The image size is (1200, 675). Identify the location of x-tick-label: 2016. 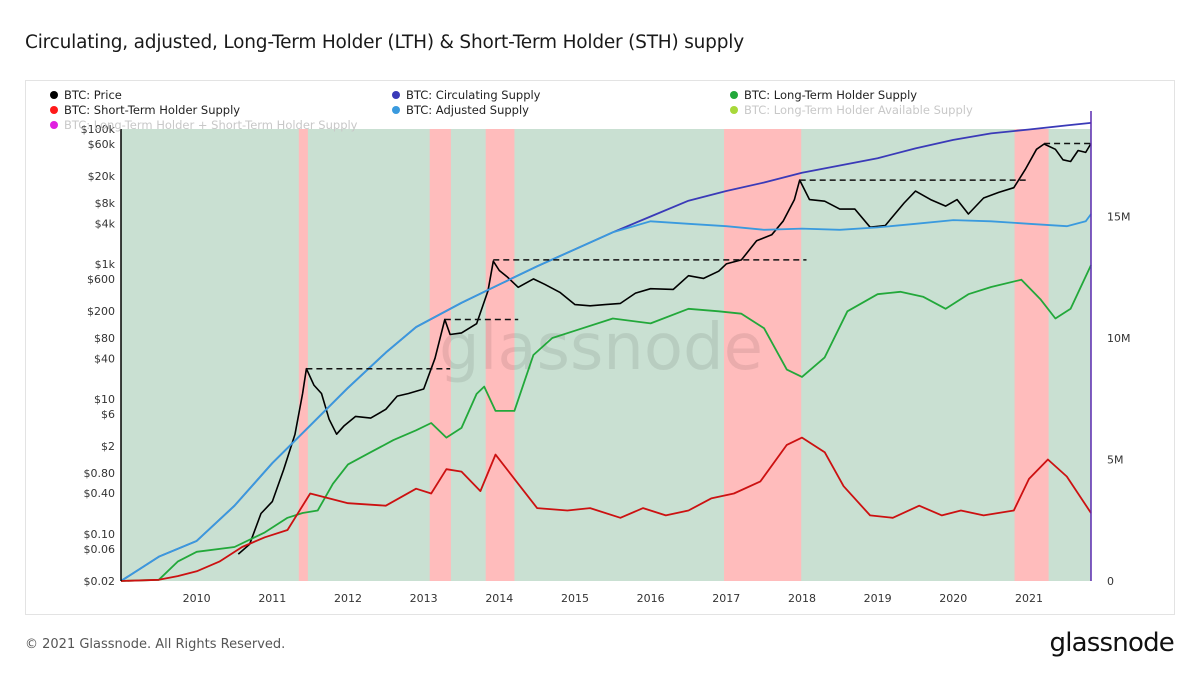
(651, 598).